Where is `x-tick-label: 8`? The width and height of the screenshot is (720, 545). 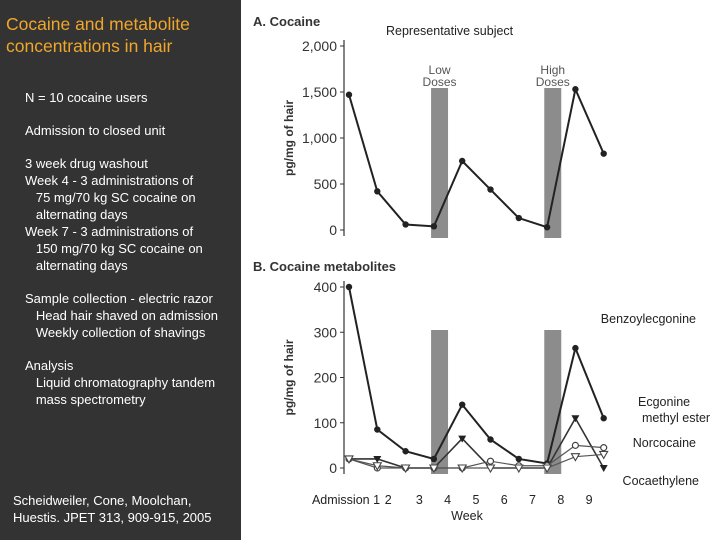
x-tick-label: 8 is located at coordinates (560, 500).